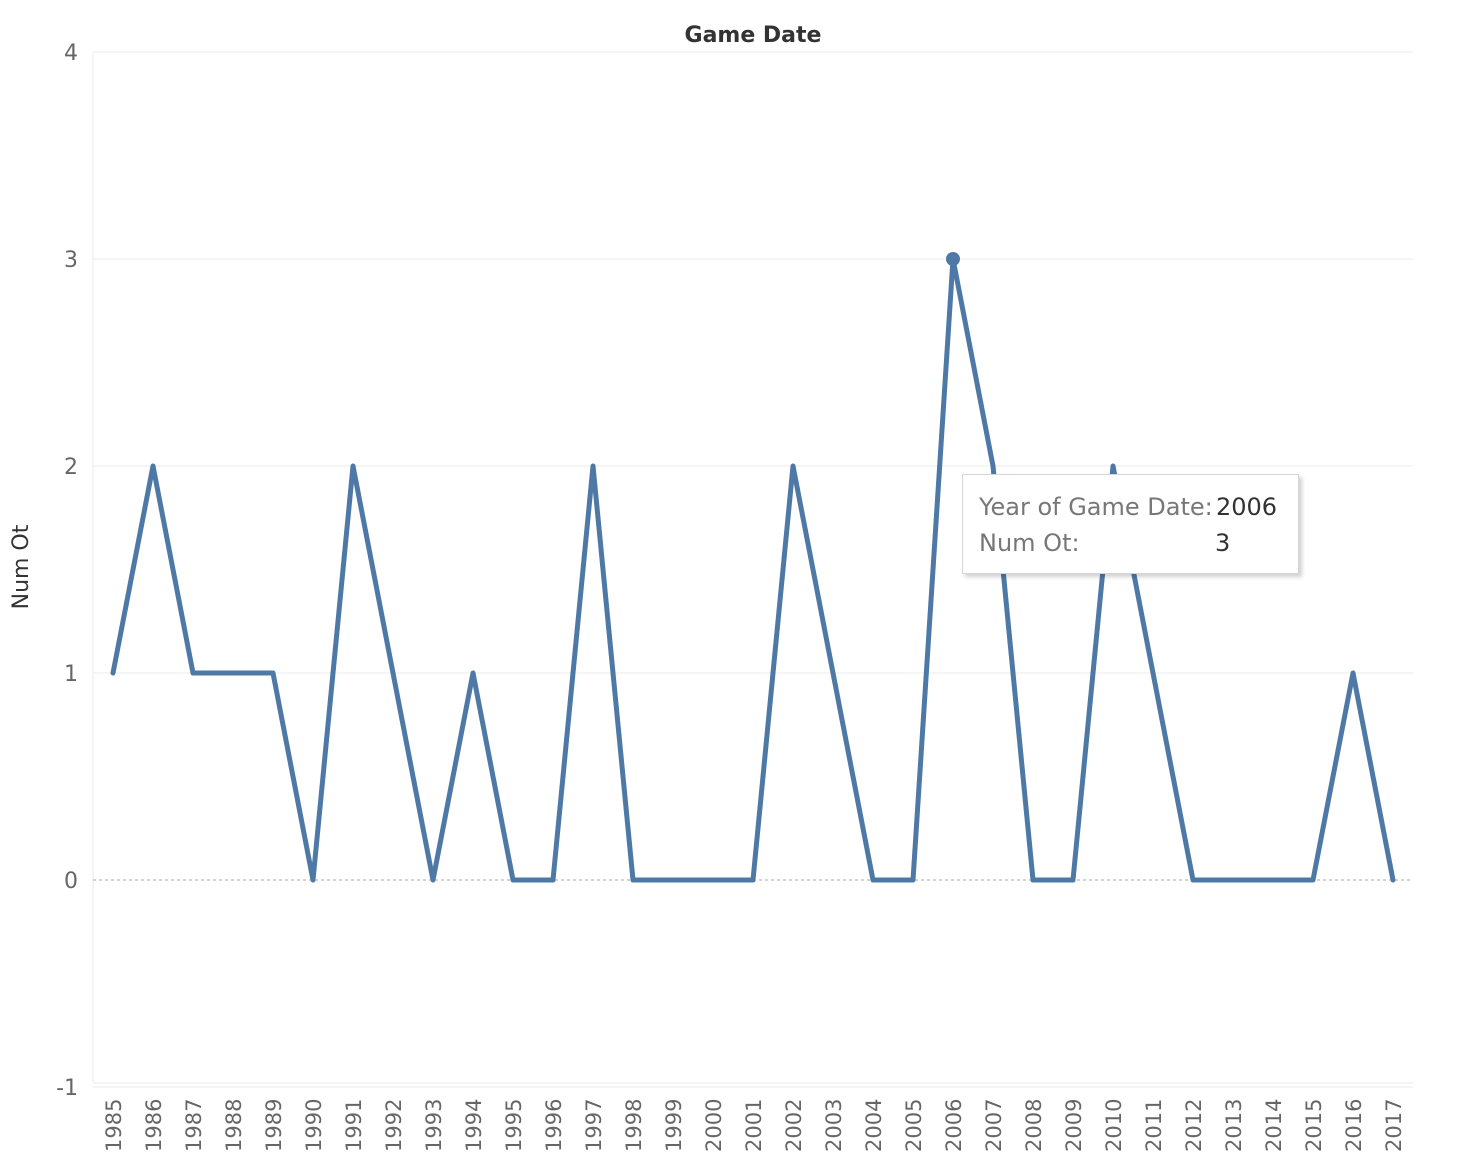 This screenshot has width=1482, height=1168. I want to click on x-tick-label: 2002, so click(794, 1125).